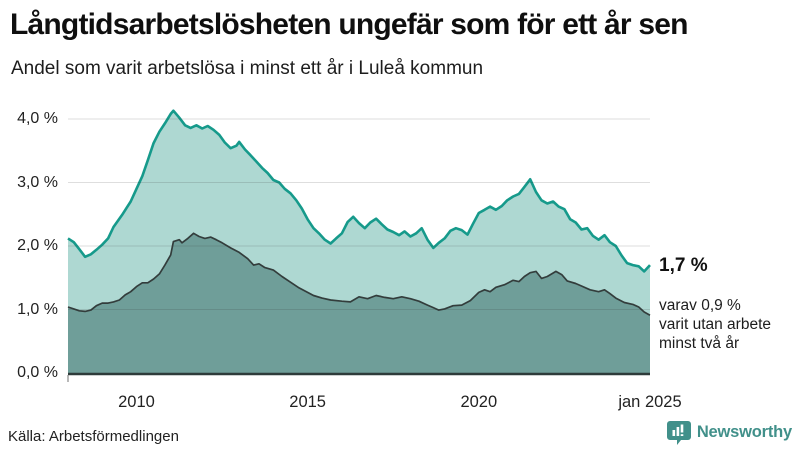 Image resolution: width=800 pixels, height=450 pixels. I want to click on end-value-sublabel-line: minst två år, so click(699, 343).